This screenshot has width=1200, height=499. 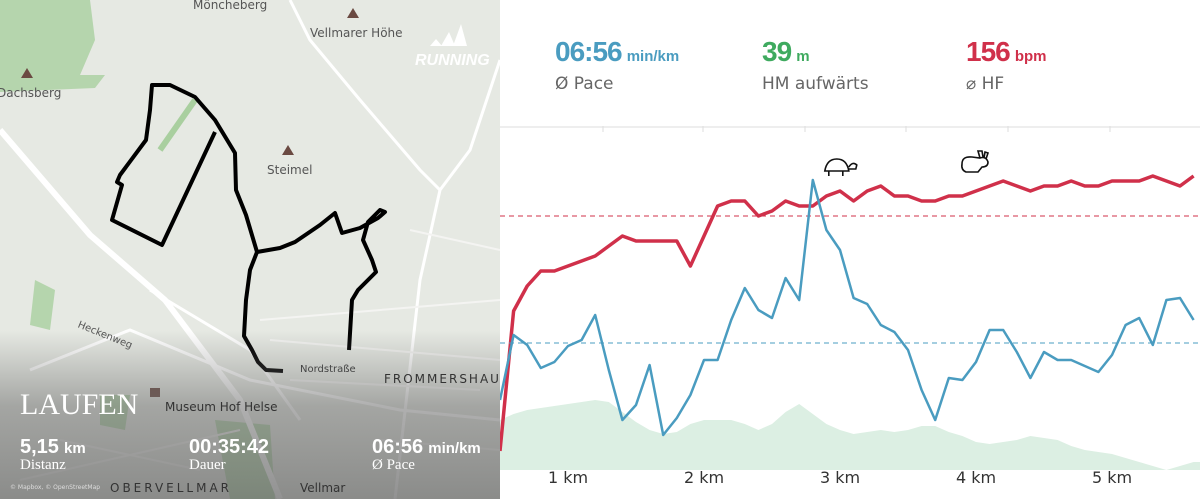 I want to click on route-line, so click(x=197, y=228).